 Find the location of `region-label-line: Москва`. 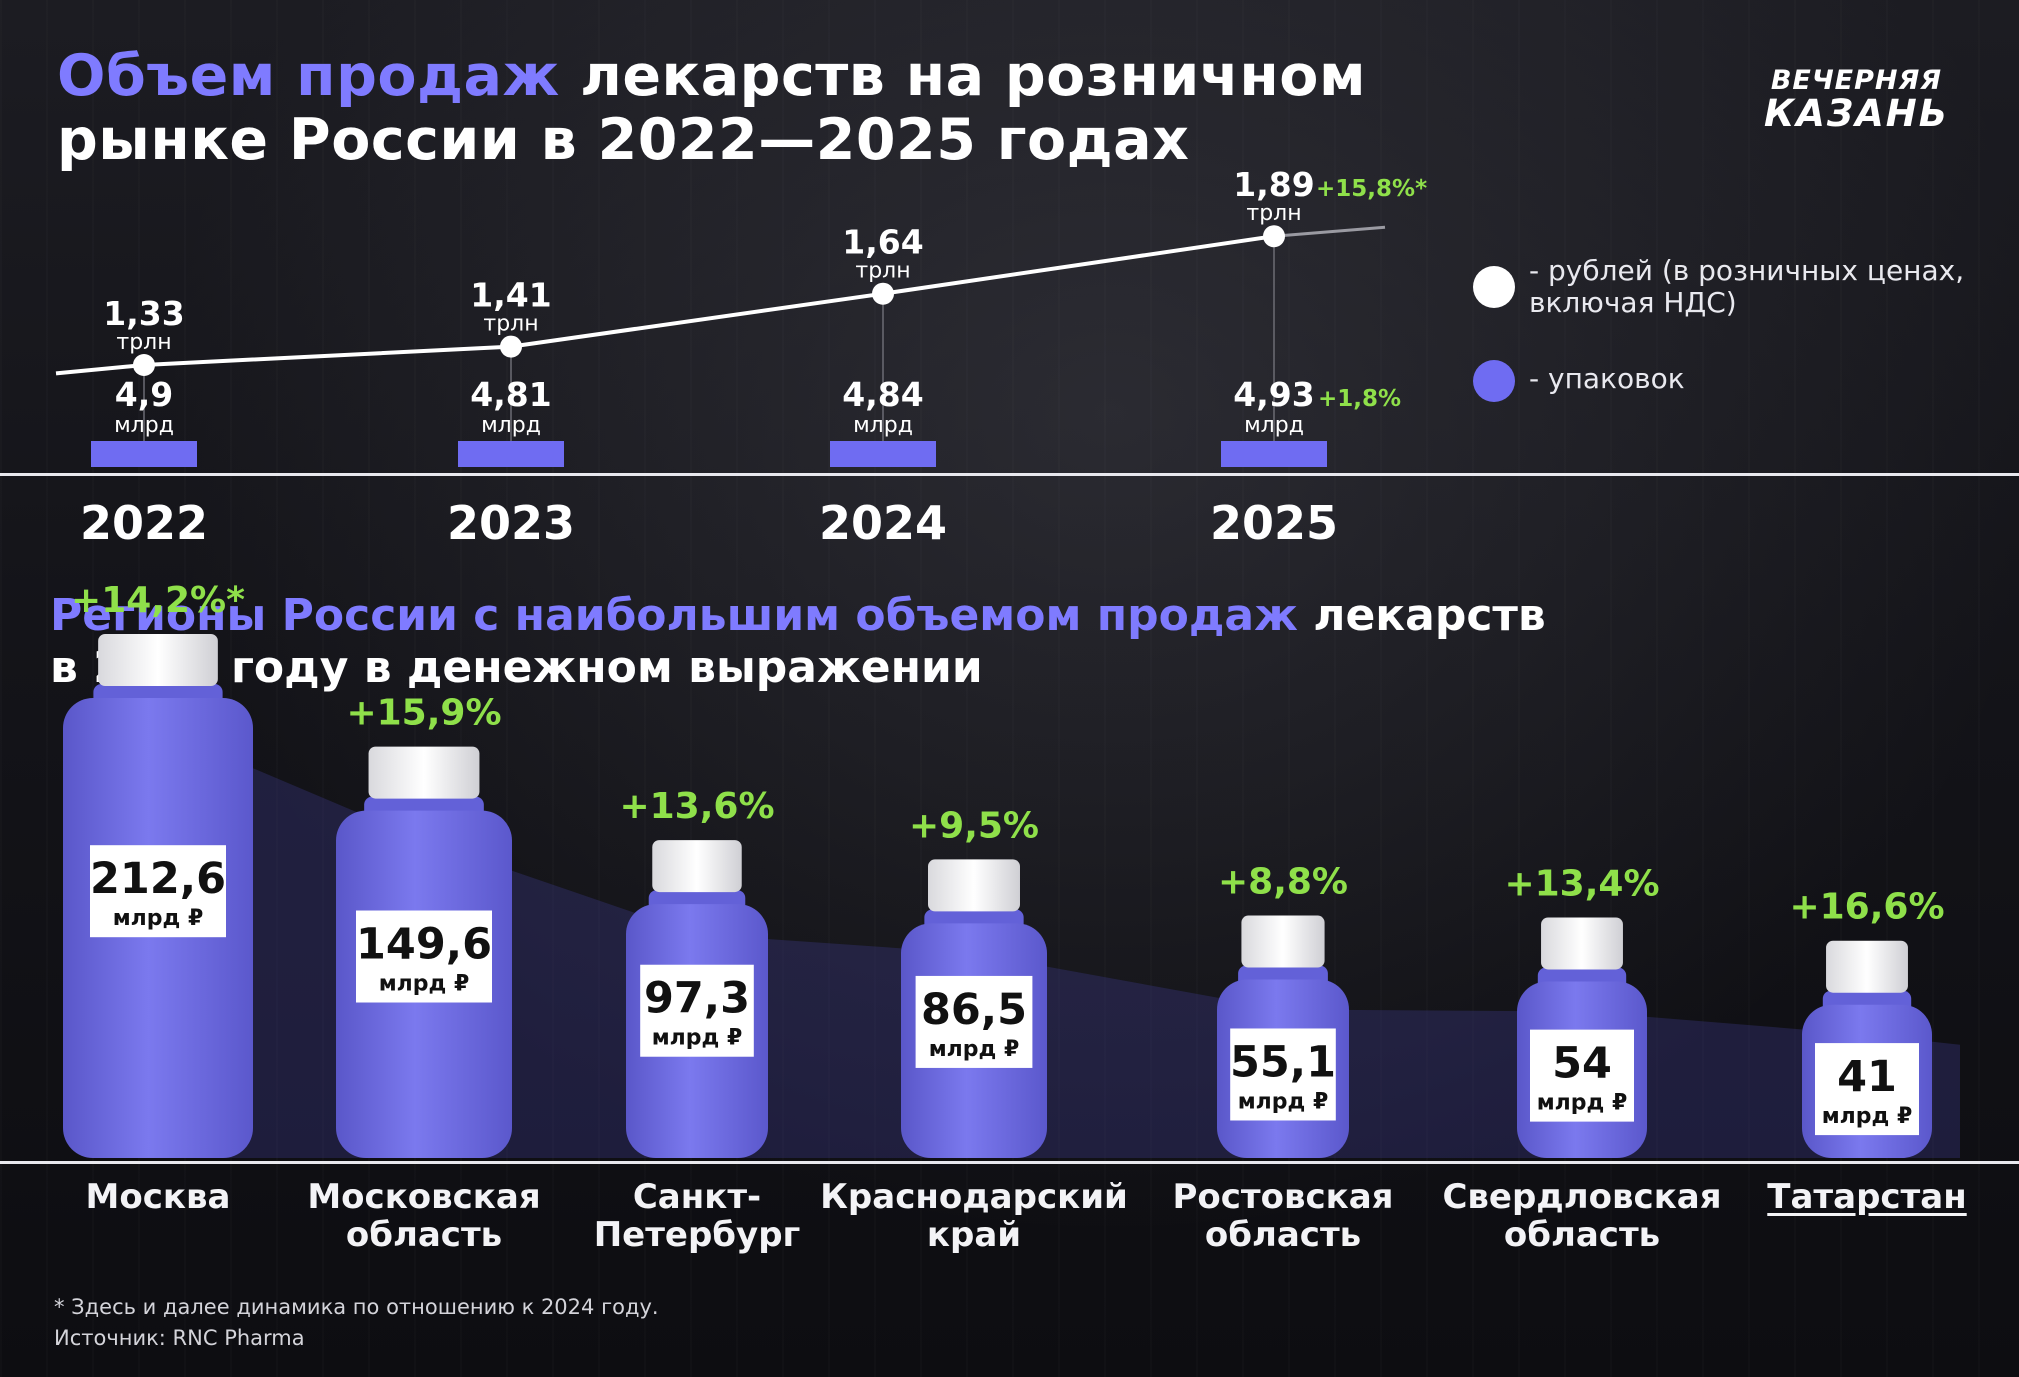

region-label-line: Москва is located at coordinates (158, 1197).